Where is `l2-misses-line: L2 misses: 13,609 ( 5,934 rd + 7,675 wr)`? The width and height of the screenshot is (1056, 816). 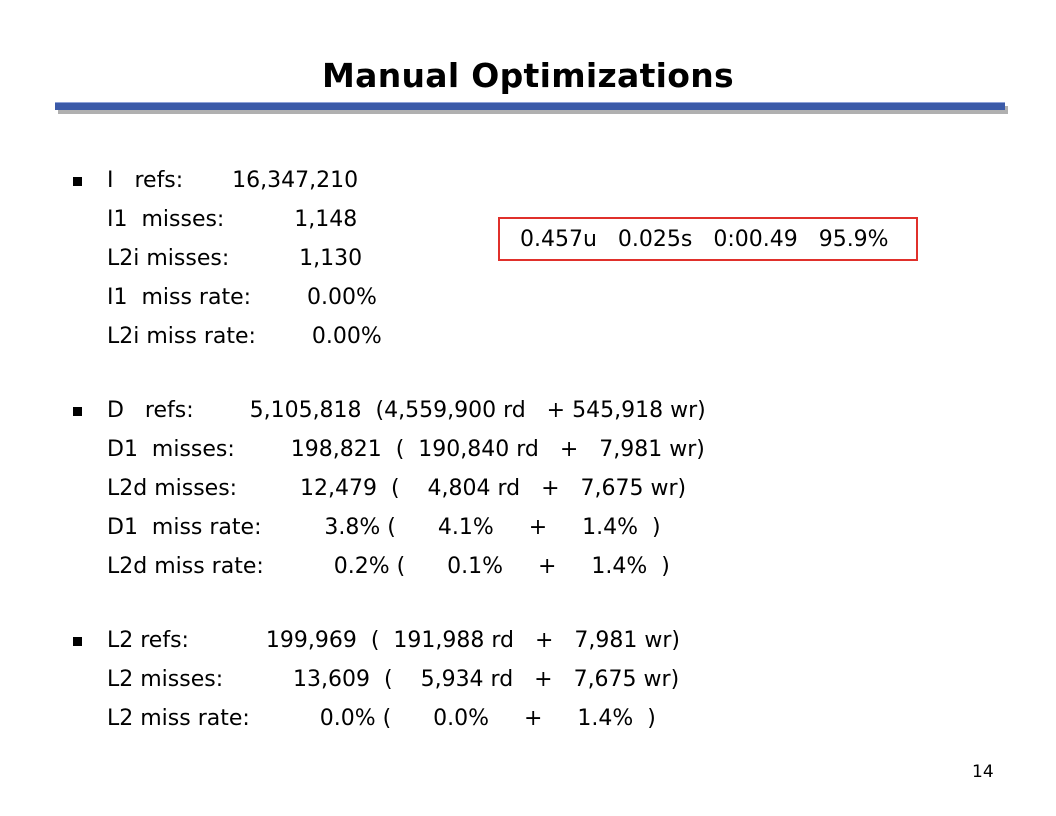
l2-misses-line: L2 misses: 13,609 ( 5,934 rd + 7,675 wr) is located at coordinates (393, 679).